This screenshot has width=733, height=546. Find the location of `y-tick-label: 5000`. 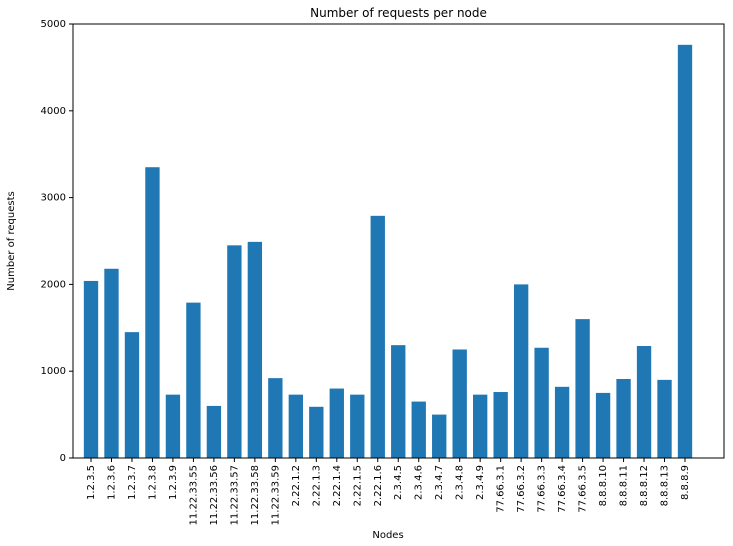

y-tick-label: 5000 is located at coordinates (53, 24).